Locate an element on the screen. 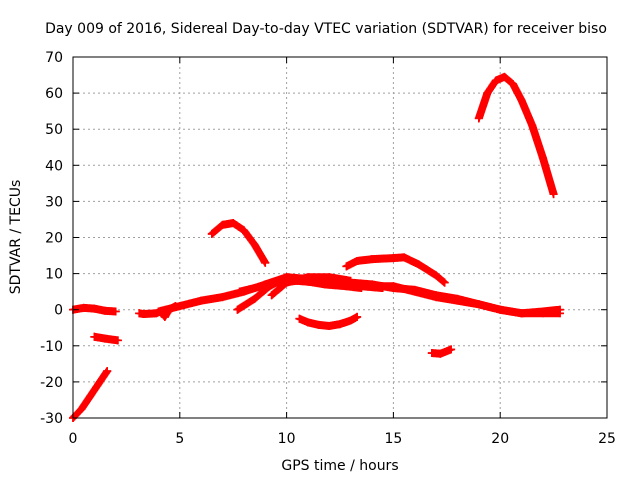 Image resolution: width=640 pixels, height=480 pixels. series-arc-minus4 is located at coordinates (328, 321).